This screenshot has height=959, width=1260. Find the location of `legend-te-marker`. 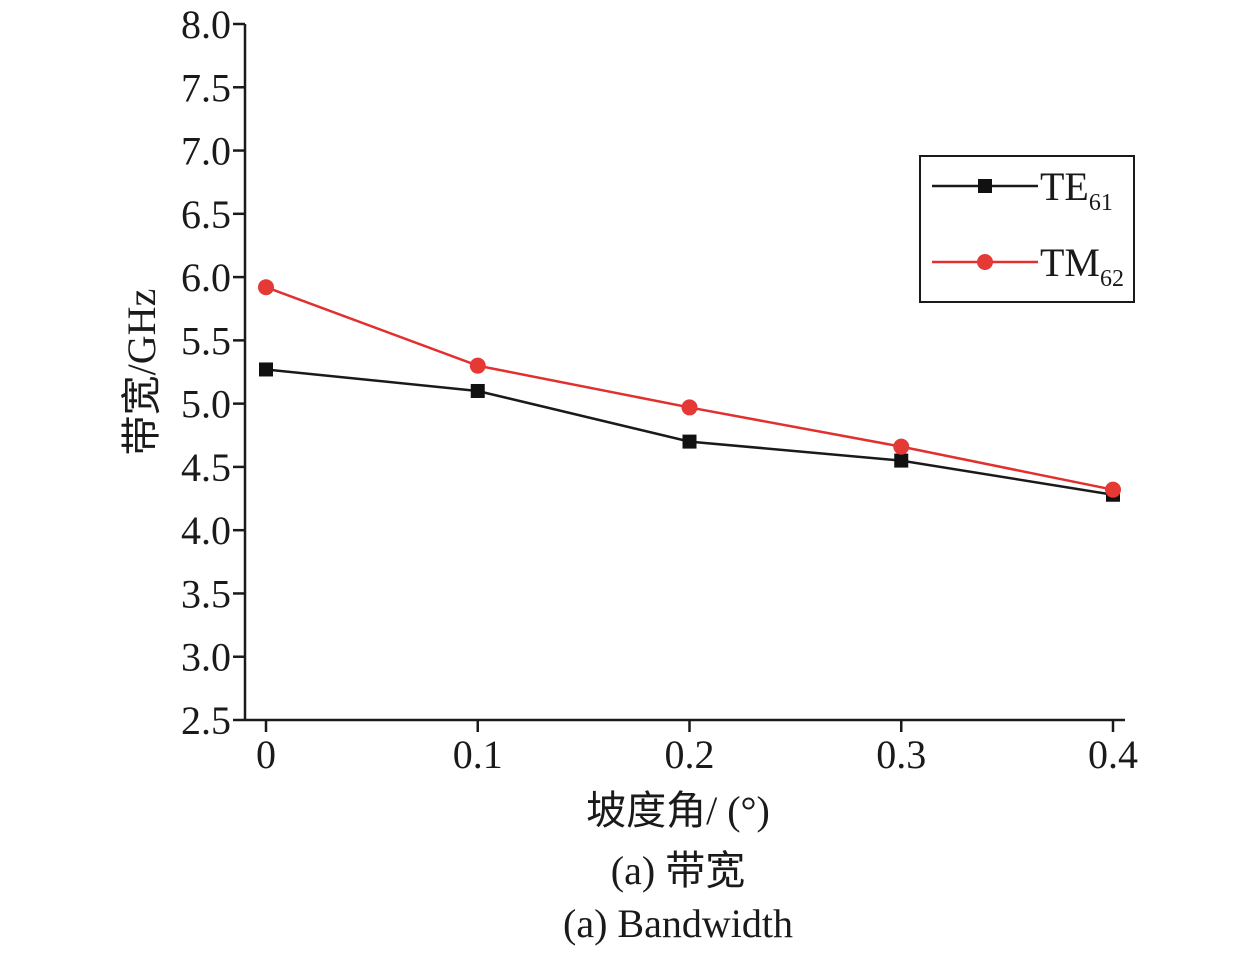

legend-te-marker is located at coordinates (985, 186).